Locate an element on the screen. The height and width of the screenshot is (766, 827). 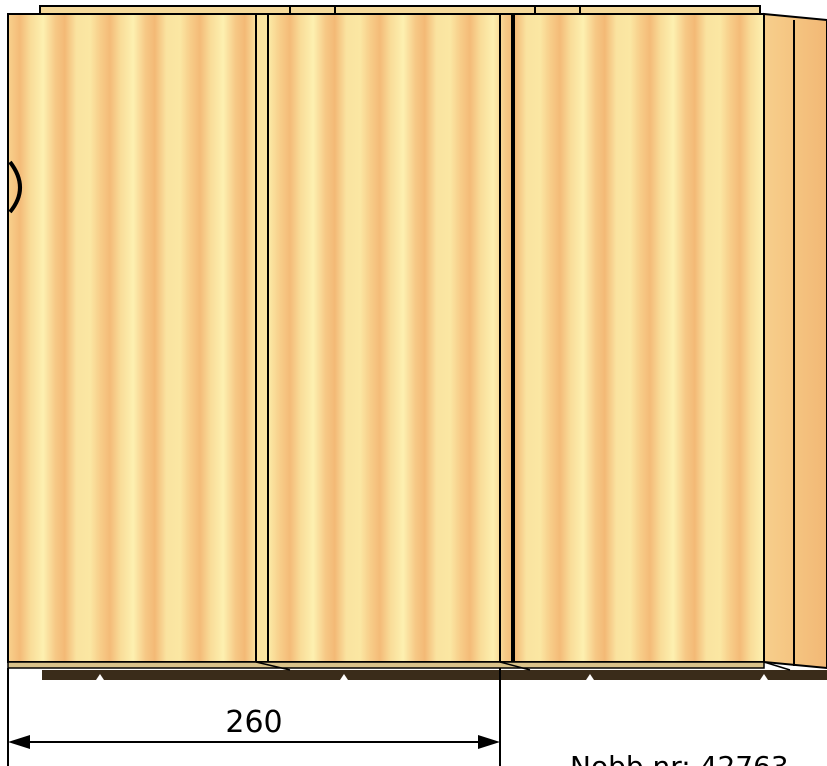
dimension-line is located at coordinates (254, 717).